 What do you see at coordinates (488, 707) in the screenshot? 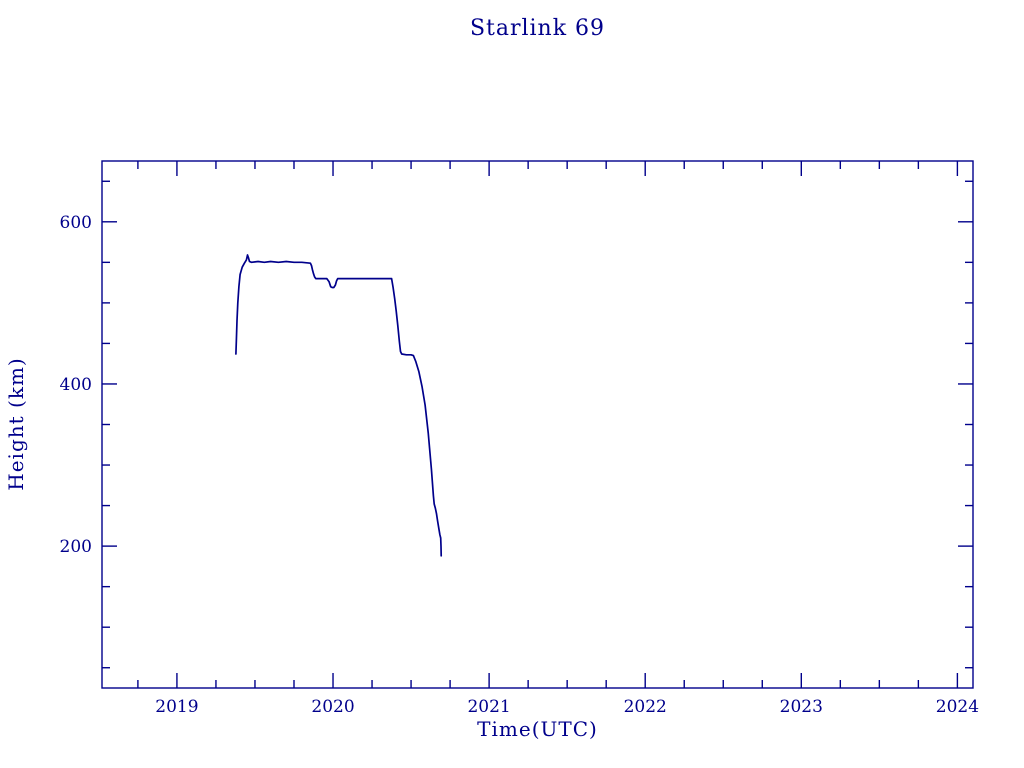
I see `x-tick-label: 2021` at bounding box center [488, 707].